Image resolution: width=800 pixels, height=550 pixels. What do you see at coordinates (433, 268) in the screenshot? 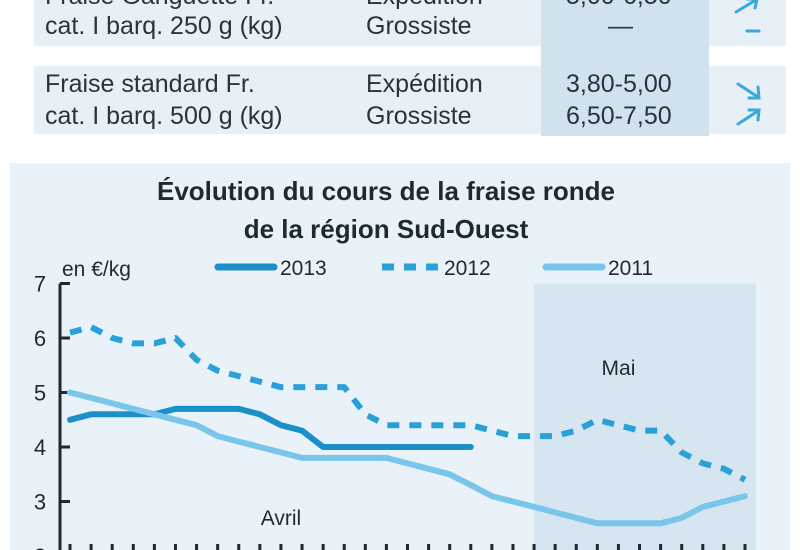
I see `legend: 2013 2012 2011` at bounding box center [433, 268].